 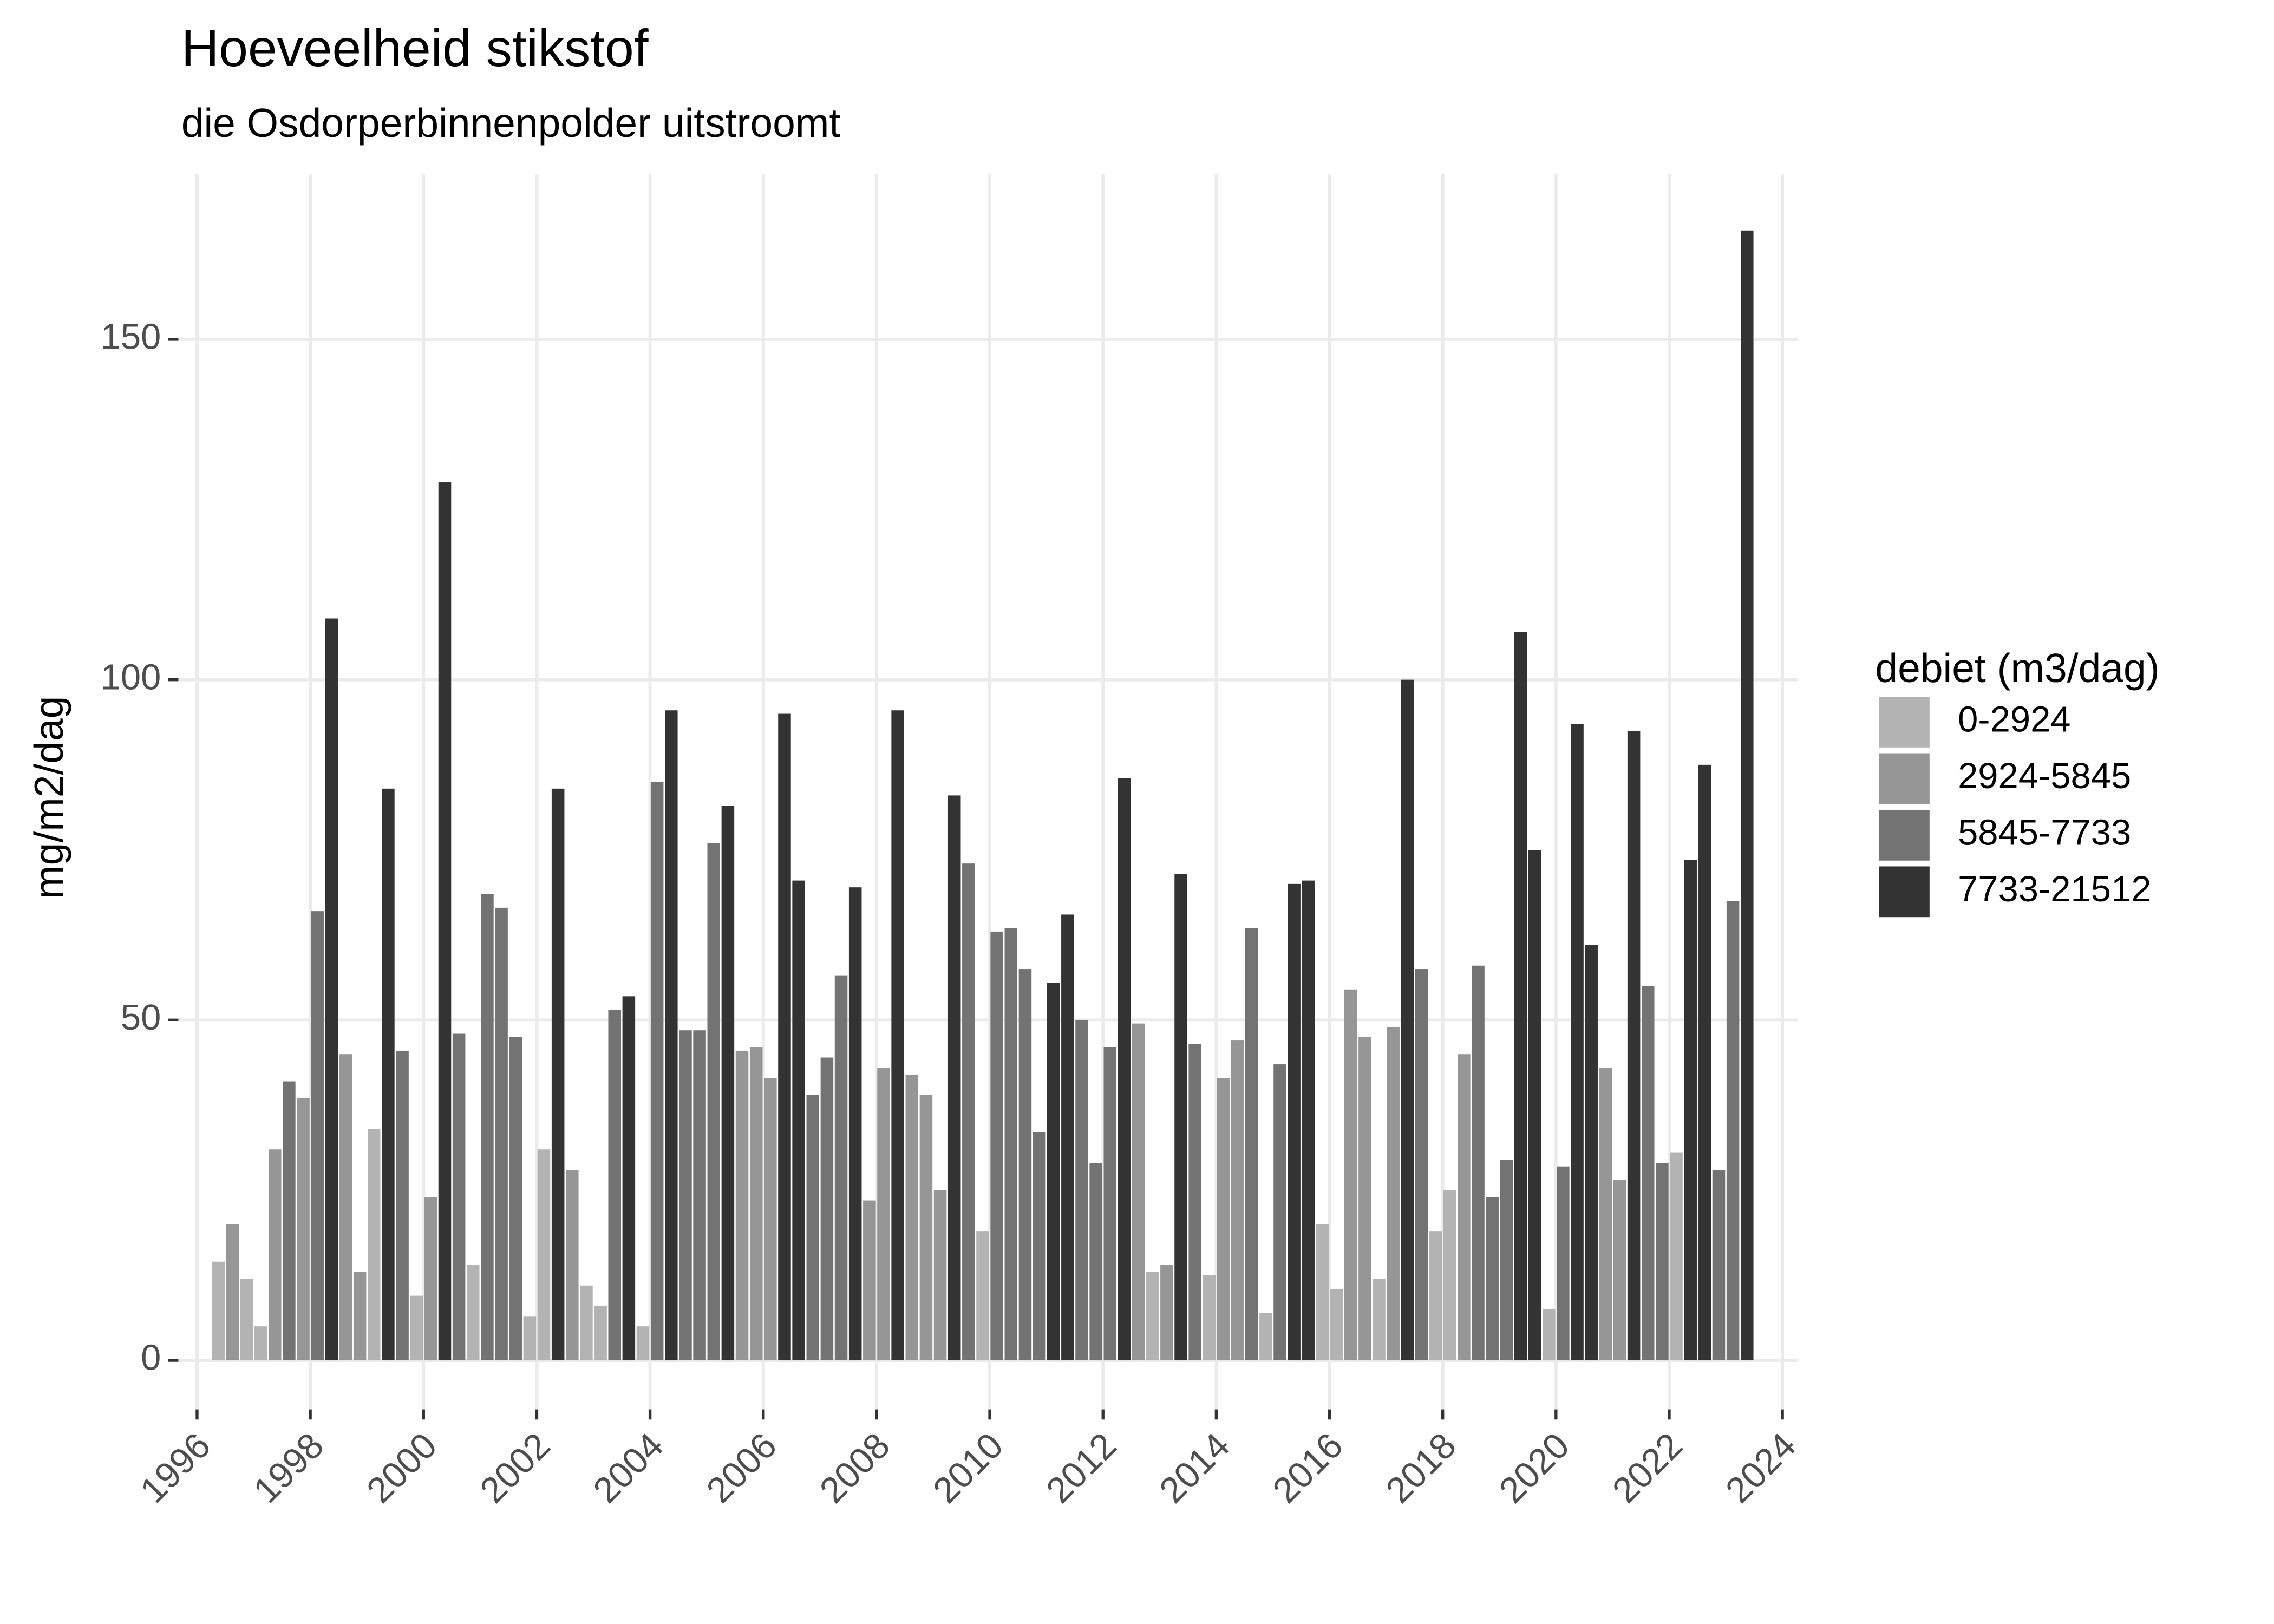 I want to click on legend-label: 7733-21512, so click(x=2054, y=889).